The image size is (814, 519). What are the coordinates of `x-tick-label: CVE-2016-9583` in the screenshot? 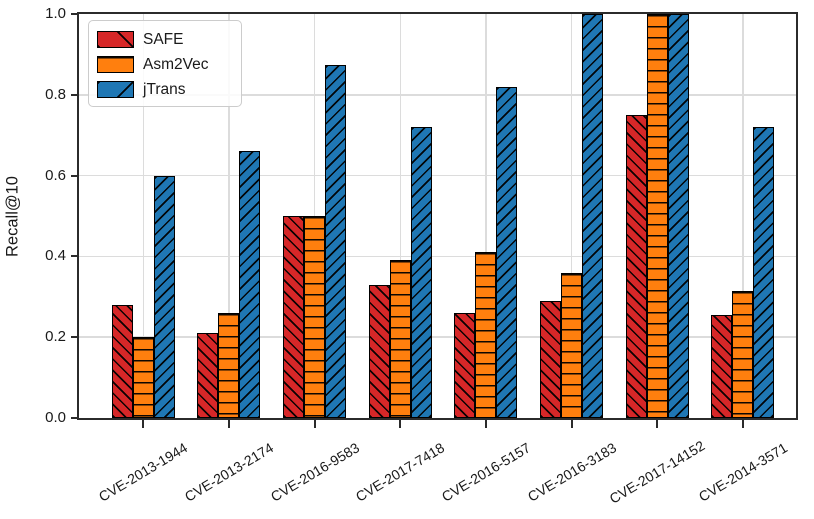 It's located at (314, 472).